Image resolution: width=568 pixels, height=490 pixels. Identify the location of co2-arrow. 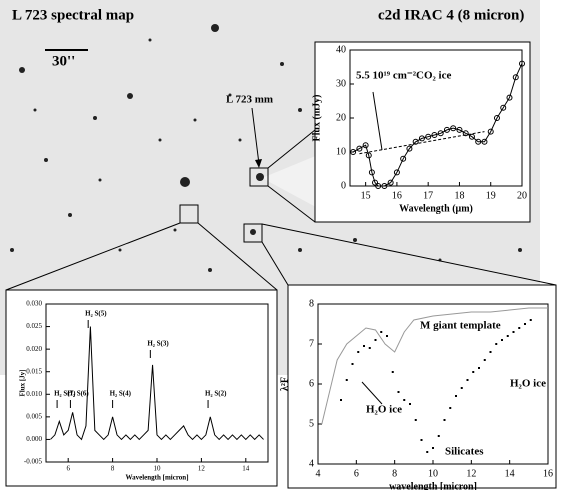
(377, 121).